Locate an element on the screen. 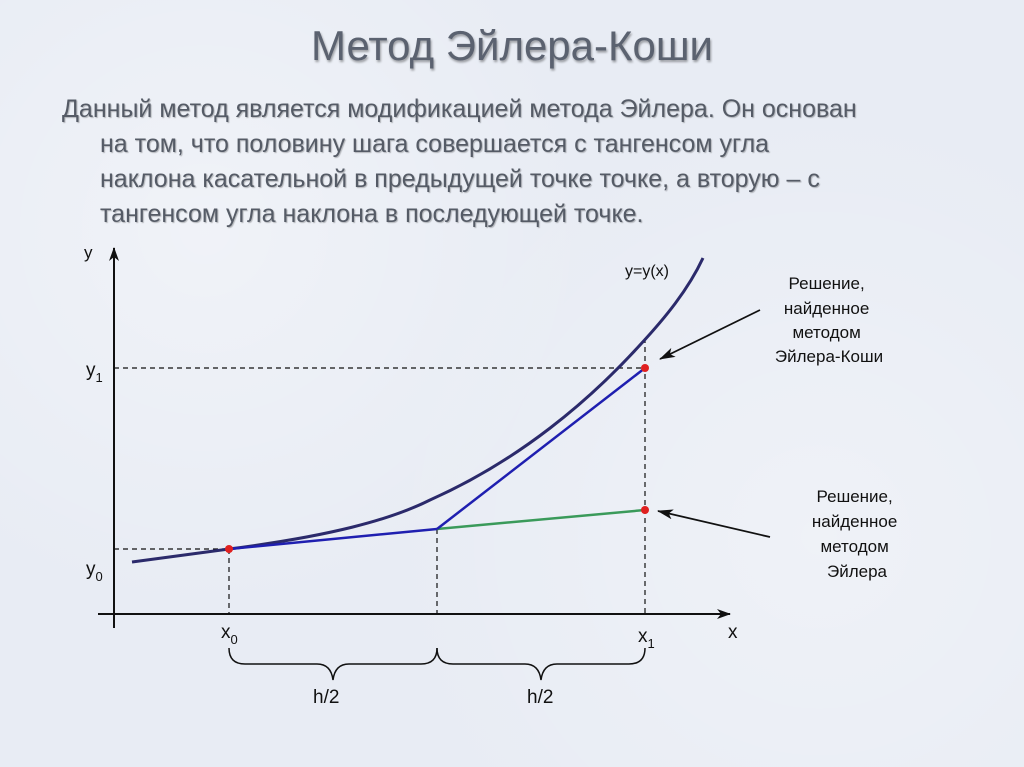 The height and width of the screenshot is (767, 1024). cauchy-solution-point is located at coordinates (645, 368).